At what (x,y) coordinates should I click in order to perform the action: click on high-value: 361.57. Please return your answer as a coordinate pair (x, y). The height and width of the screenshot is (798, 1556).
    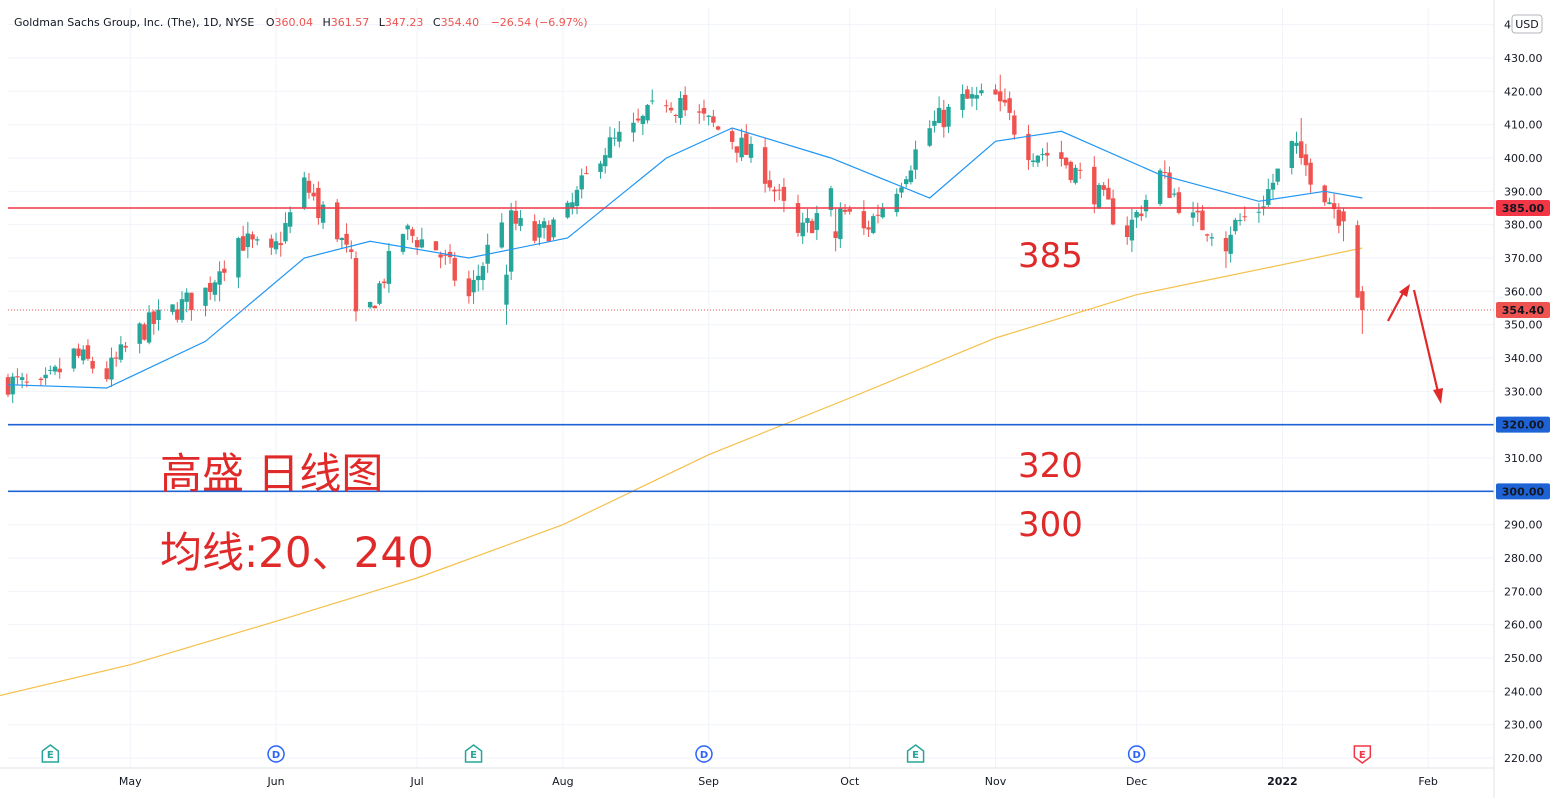
    Looking at the image, I should click on (350, 22).